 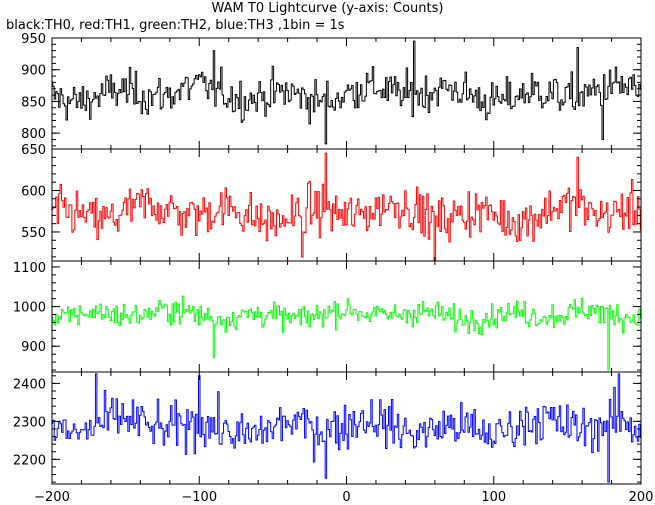 I want to click on y-tick-label: 800, so click(x=33, y=134).